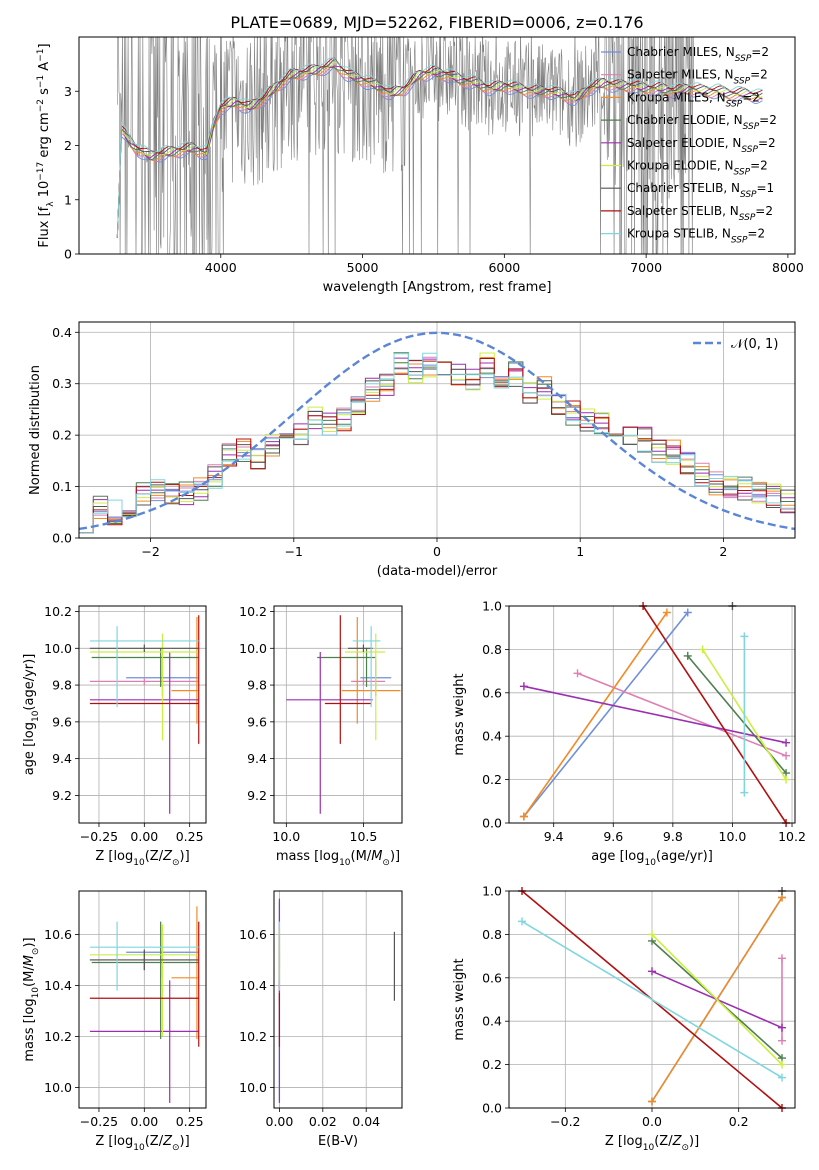 This screenshot has width=819, height=1170. What do you see at coordinates (735, 344) in the screenshot?
I see `residuals-legend: 𝒩(0, 1)` at bounding box center [735, 344].